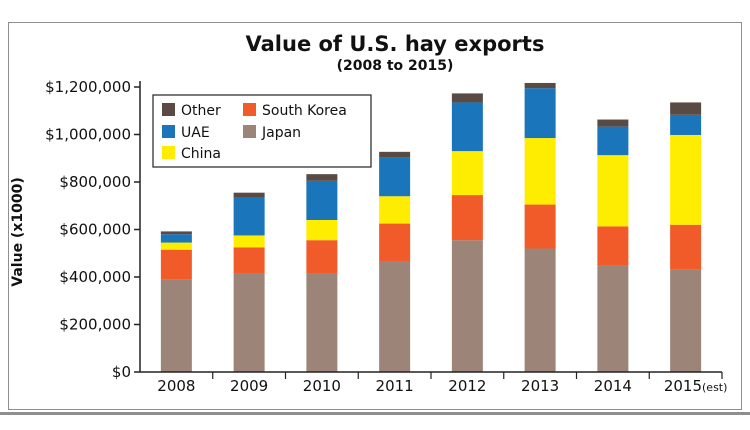 This screenshot has width=750, height=430. Describe the element at coordinates (249, 109) in the screenshot. I see `legend-swatch-south-korea` at that location.